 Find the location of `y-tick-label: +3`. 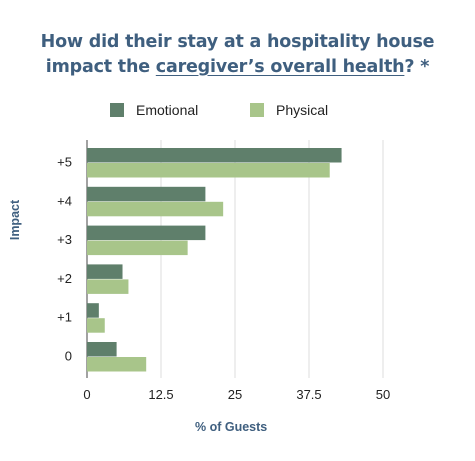

y-tick-label: +3 is located at coordinates (64, 239).